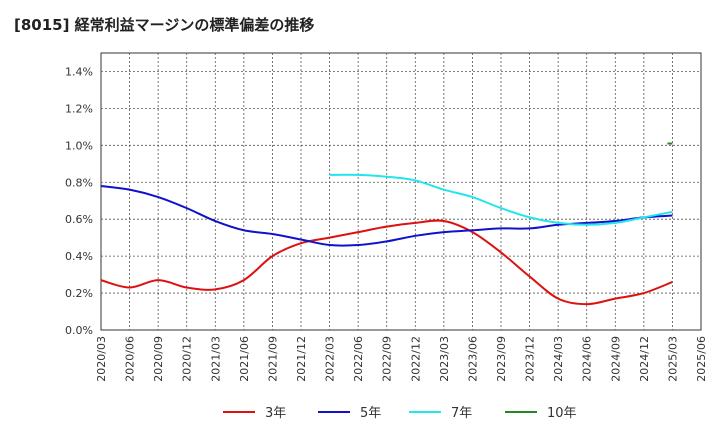  I want to click on y-tick-label: 0.0%, so click(79, 330).